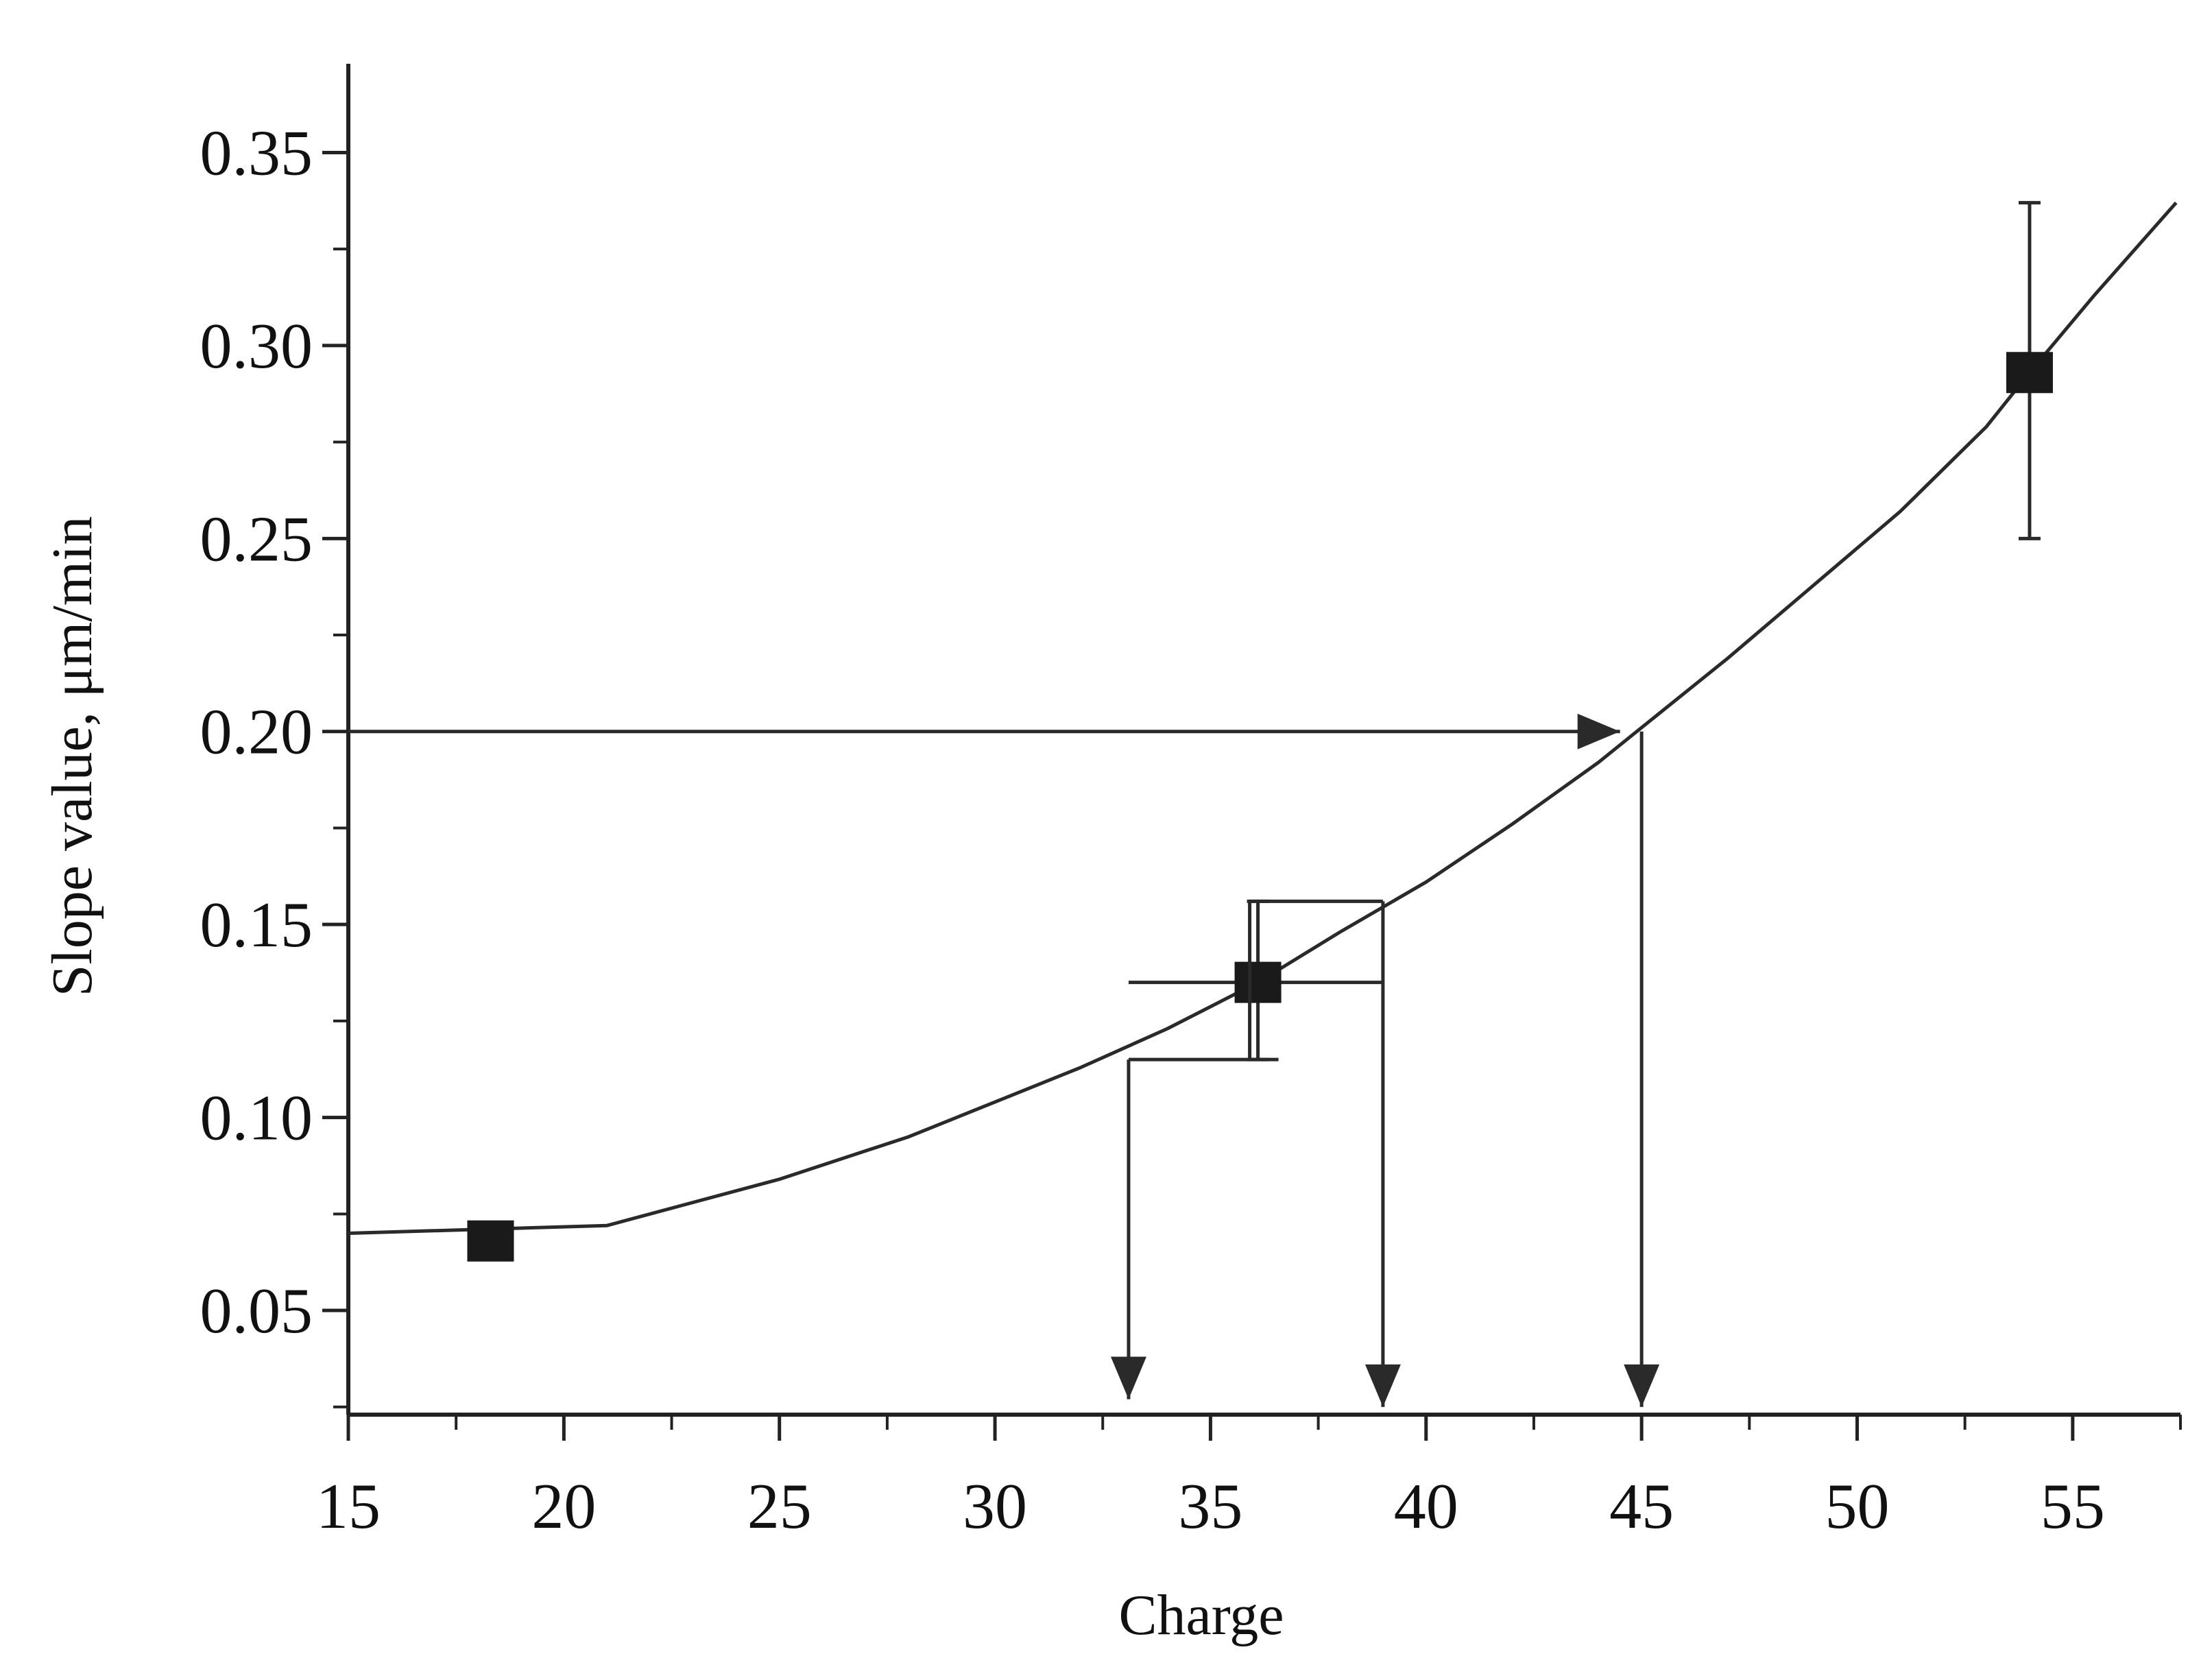  Describe the element at coordinates (256, 1118) in the screenshot. I see `y-tick-label: 0.10` at that location.